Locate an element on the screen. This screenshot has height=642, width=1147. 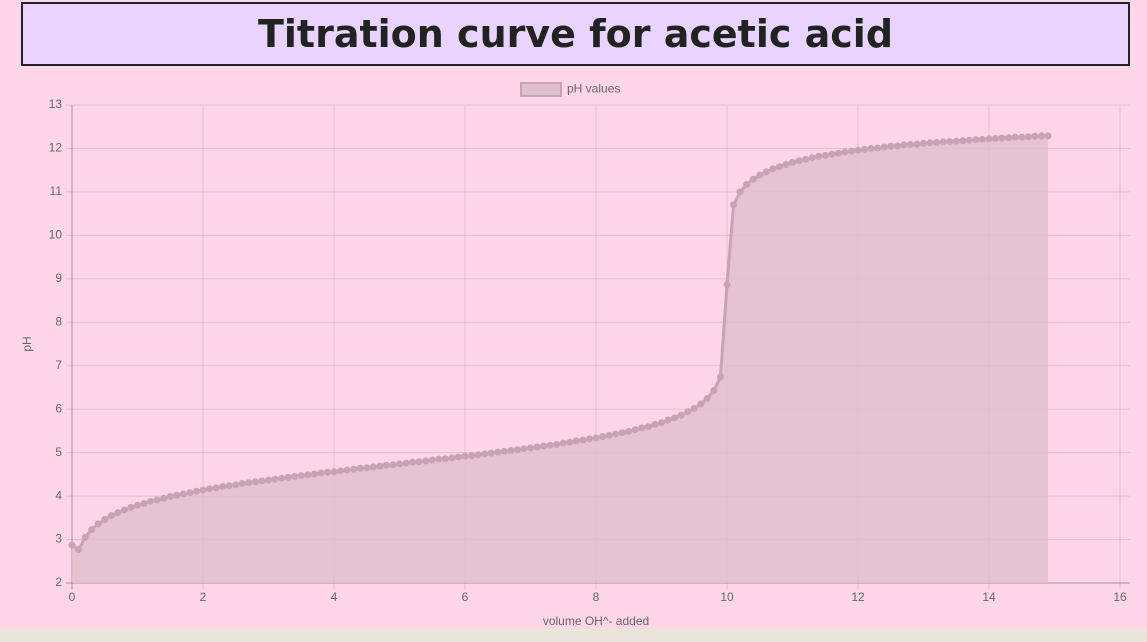
x-axis-label: volume OH^- added is located at coordinates (596, 621).